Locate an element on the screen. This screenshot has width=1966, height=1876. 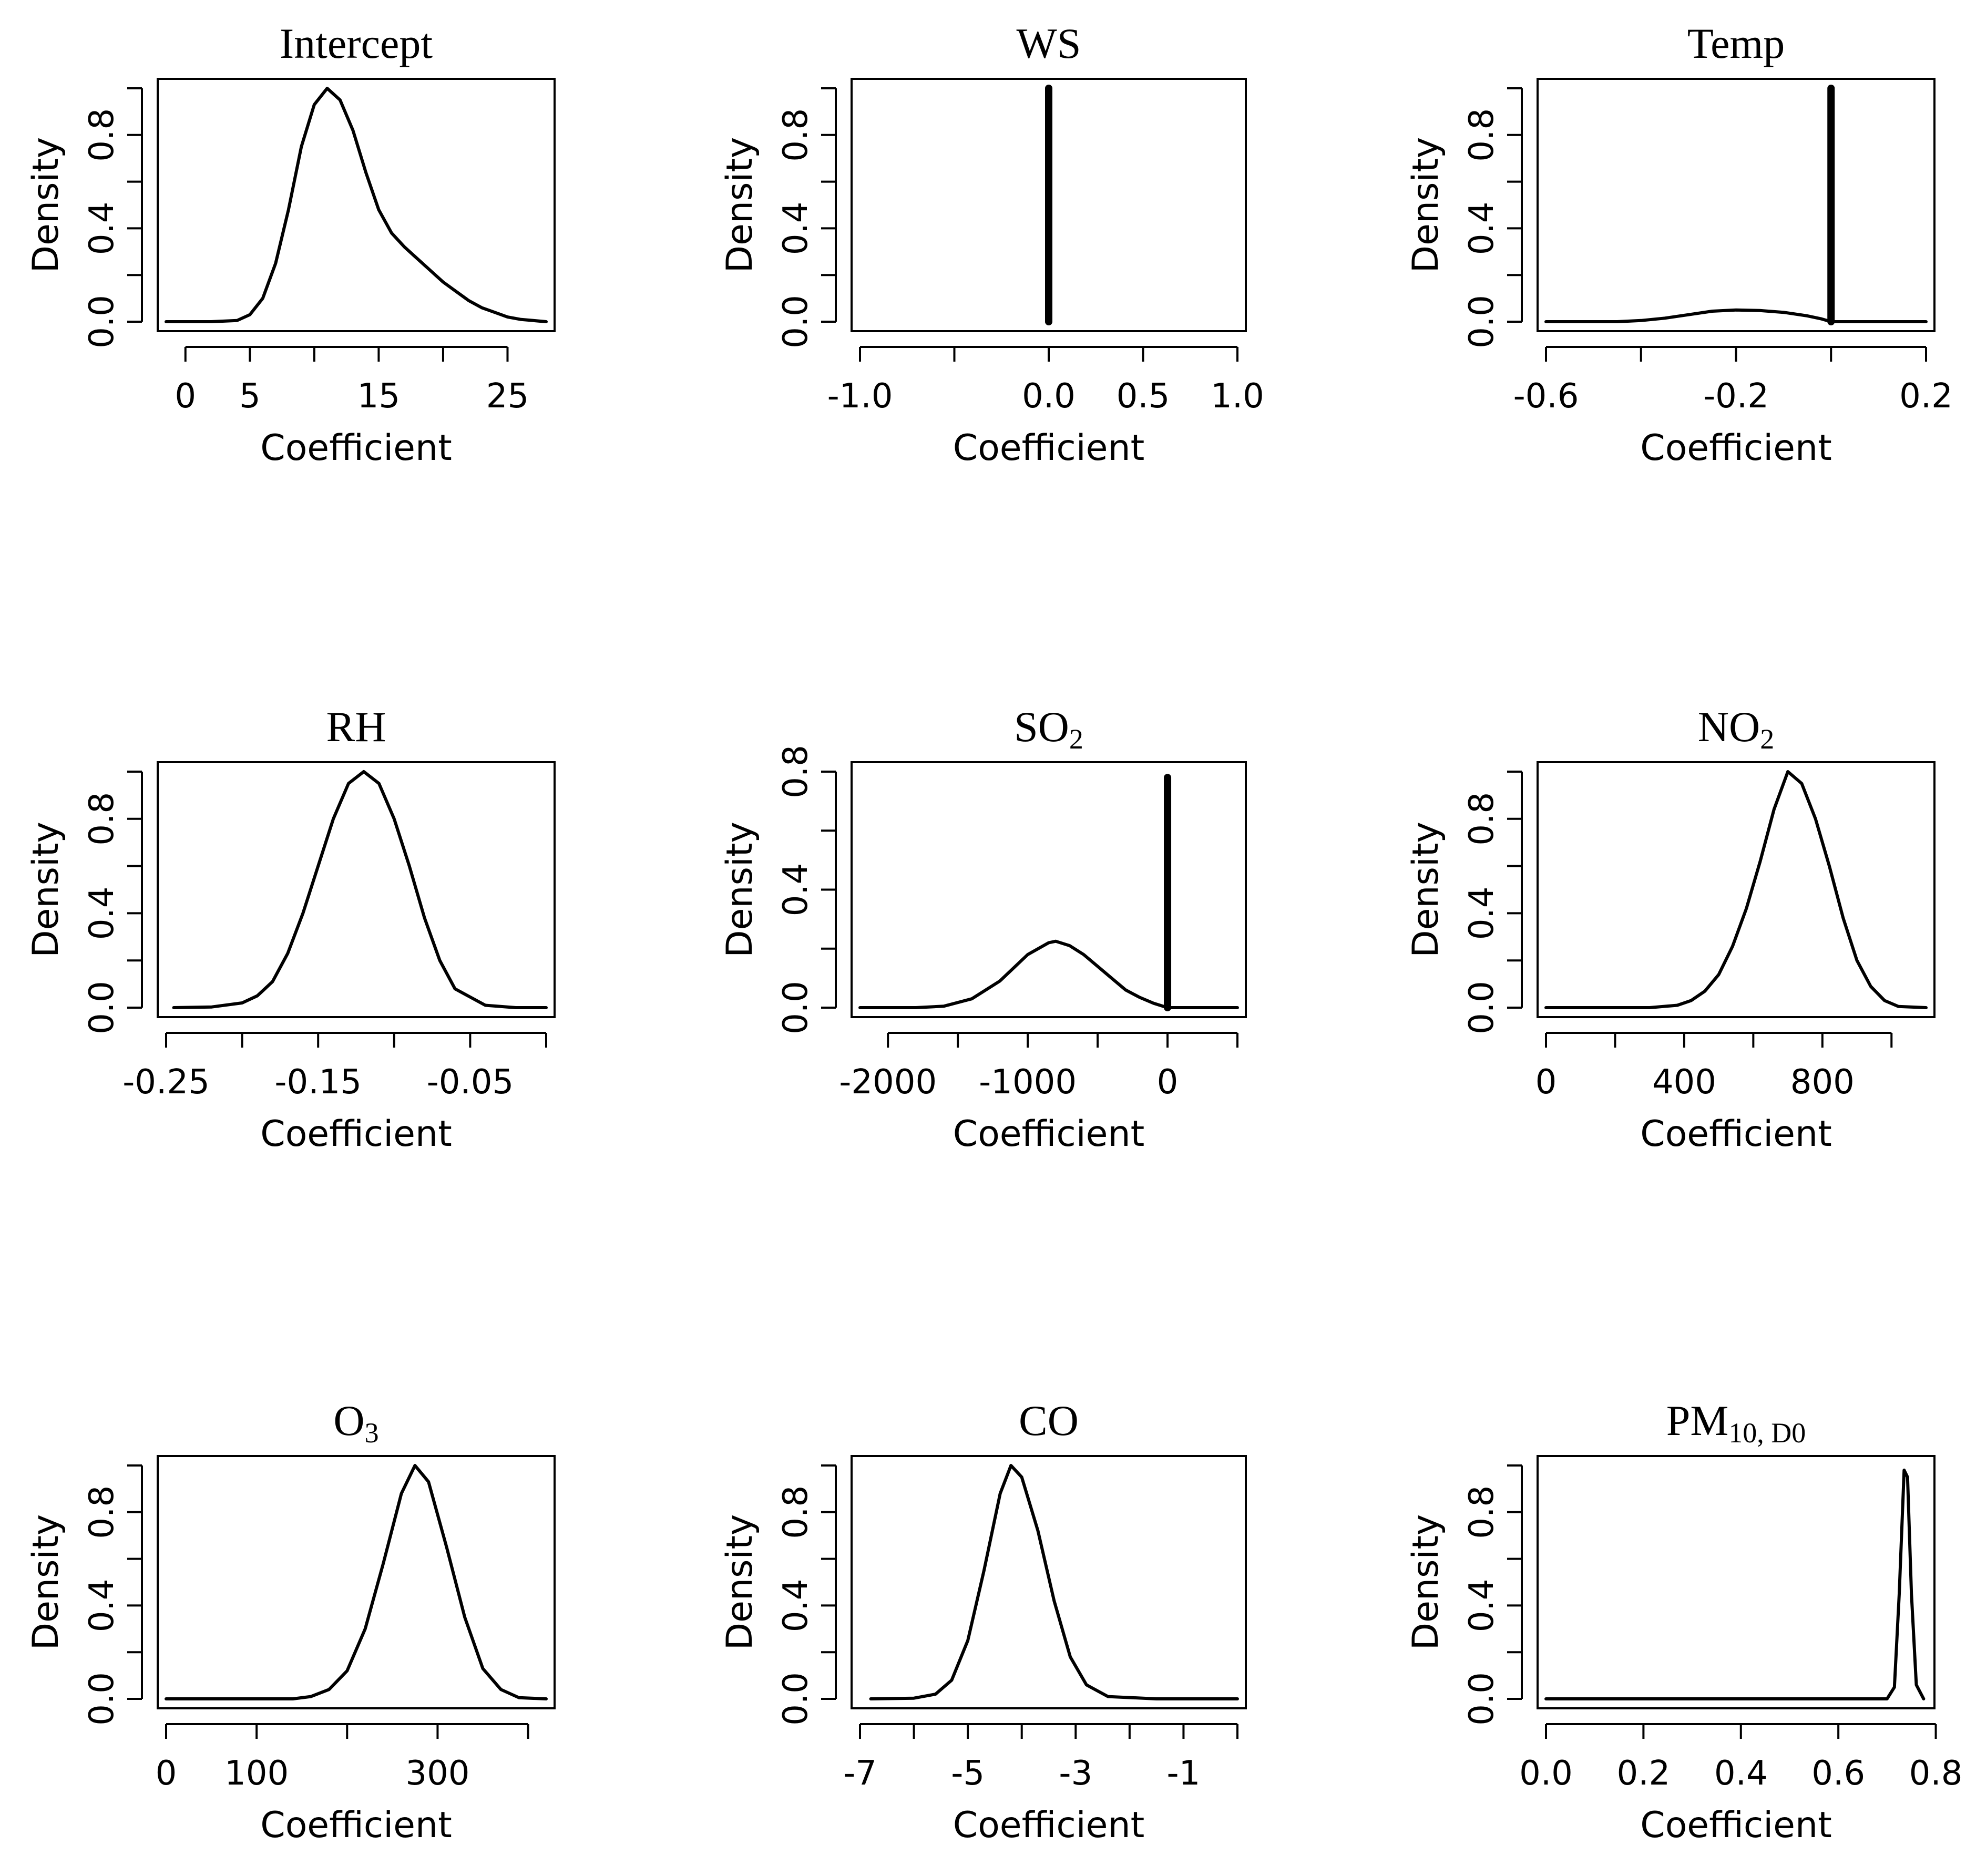
x-tick-label: 100 is located at coordinates (256, 1773).